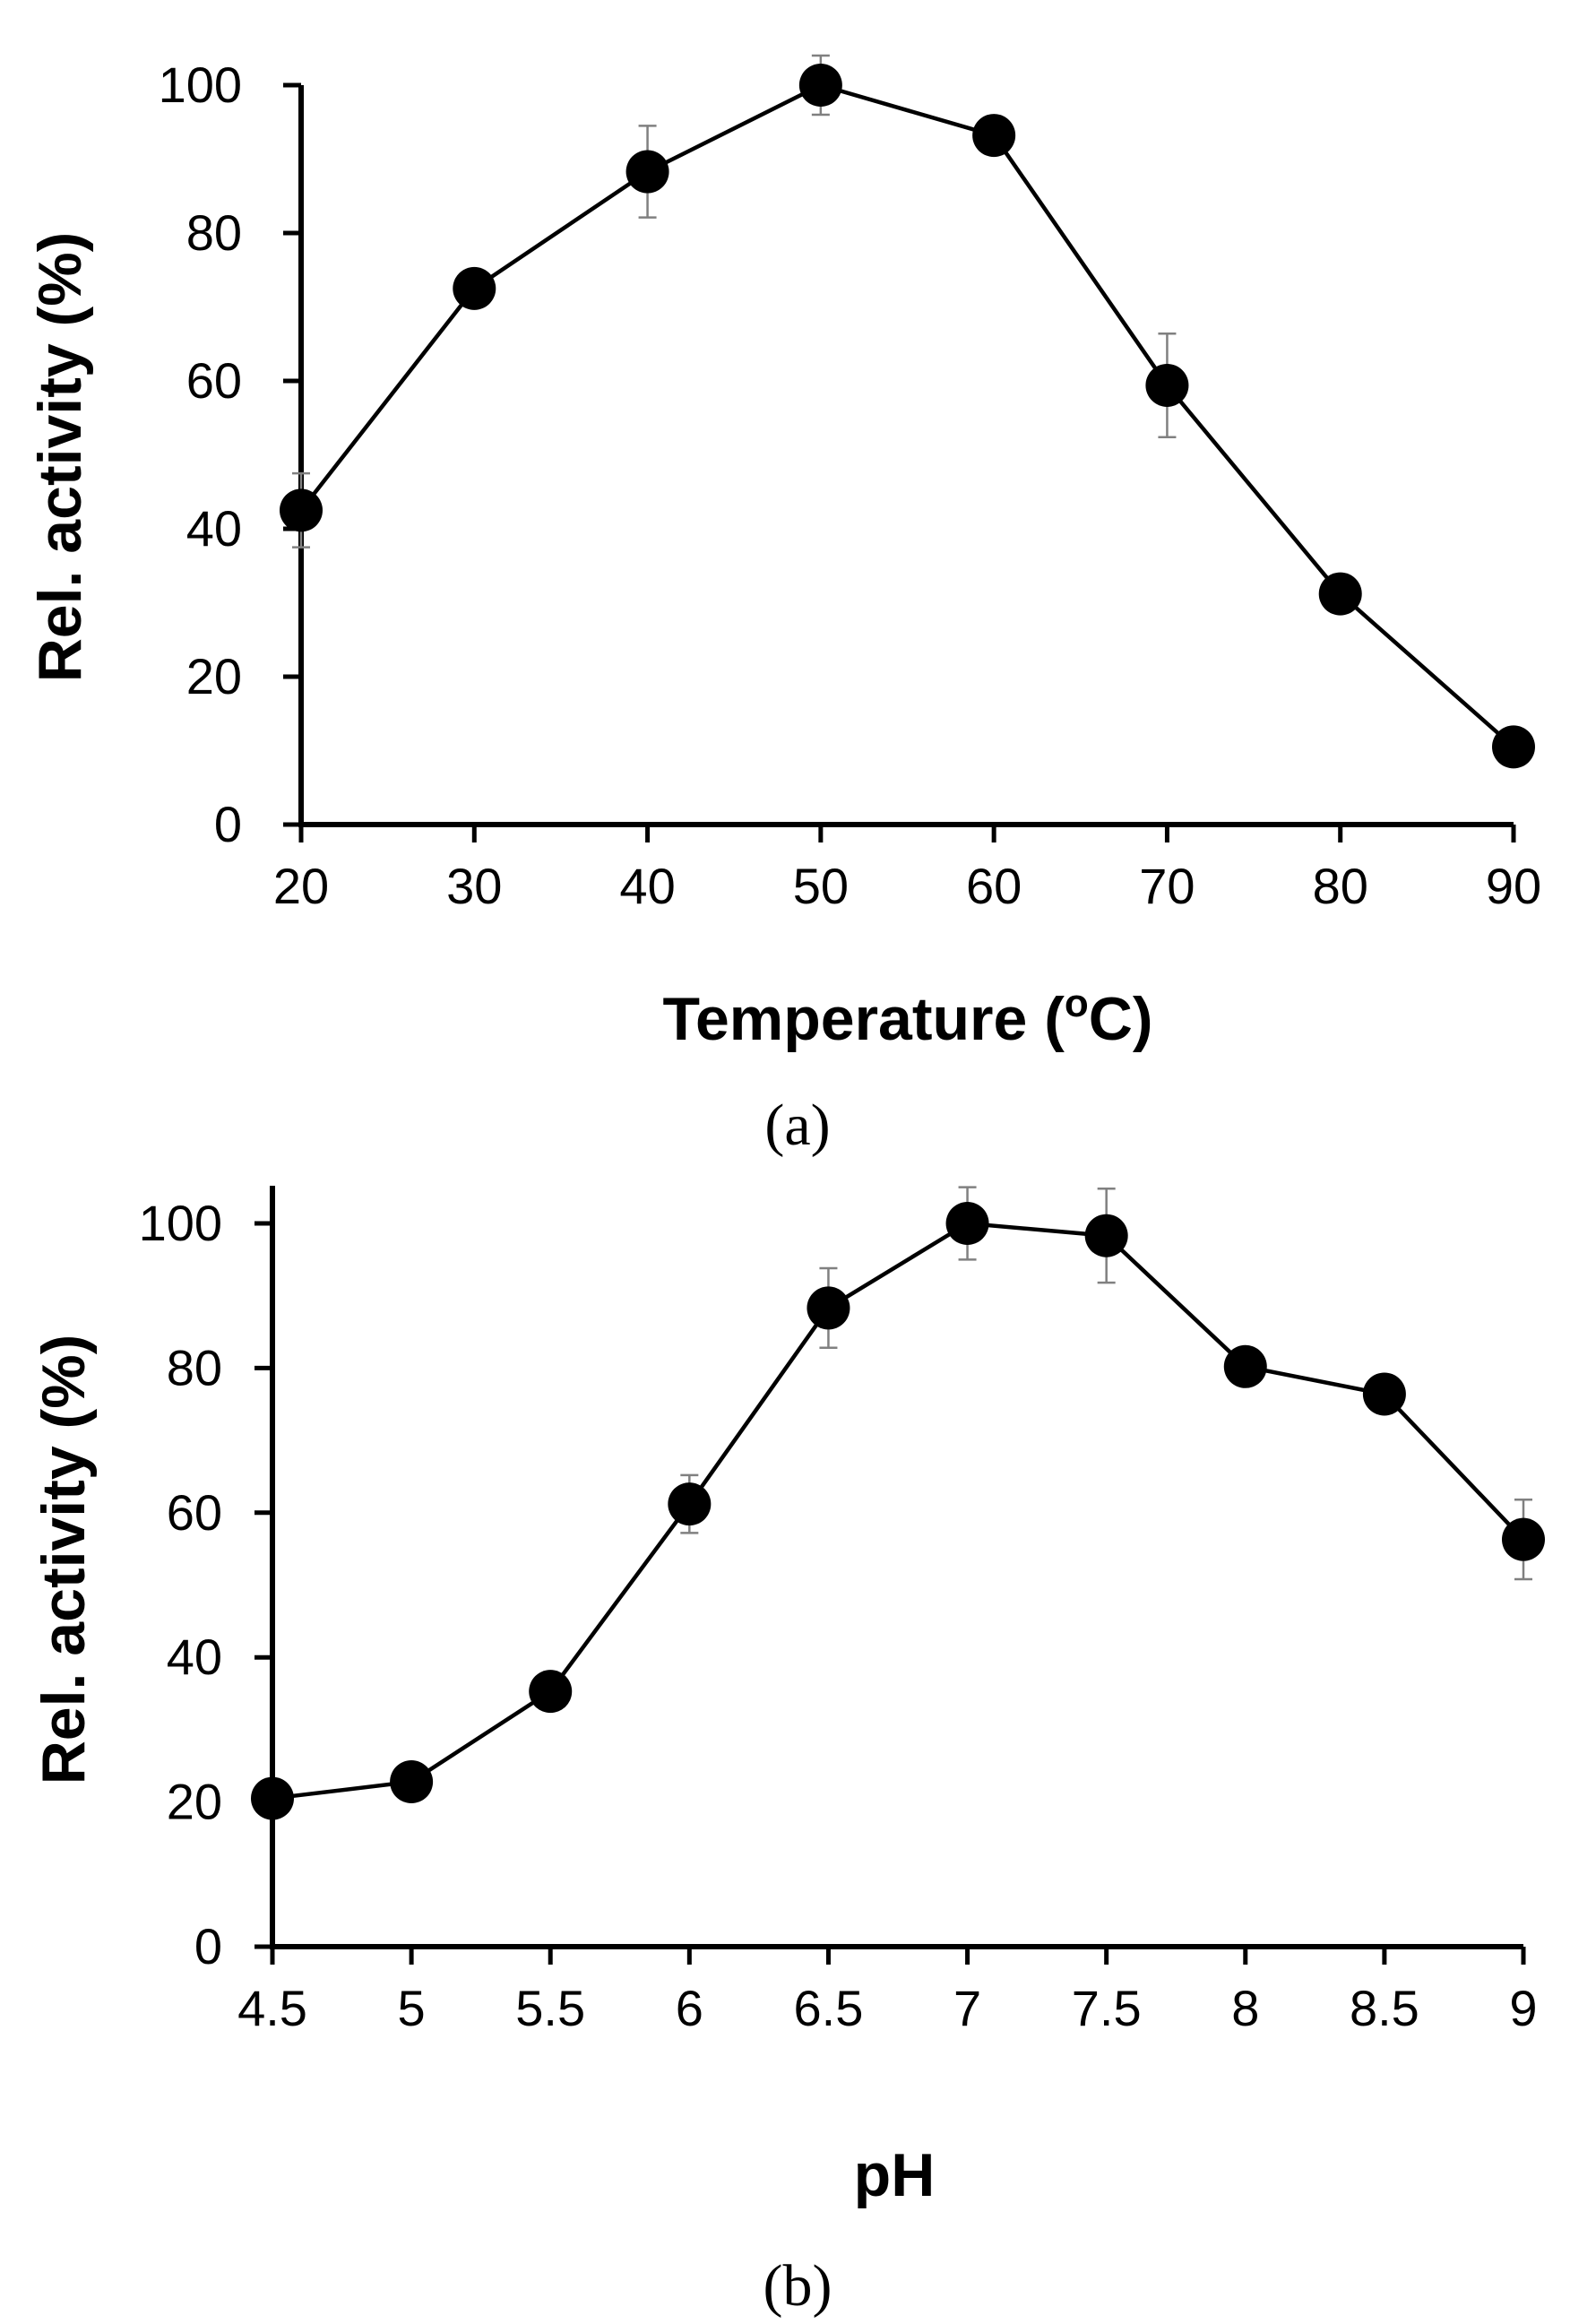  What do you see at coordinates (1245, 2008) in the screenshot?
I see `x-tick-label: 8` at bounding box center [1245, 2008].